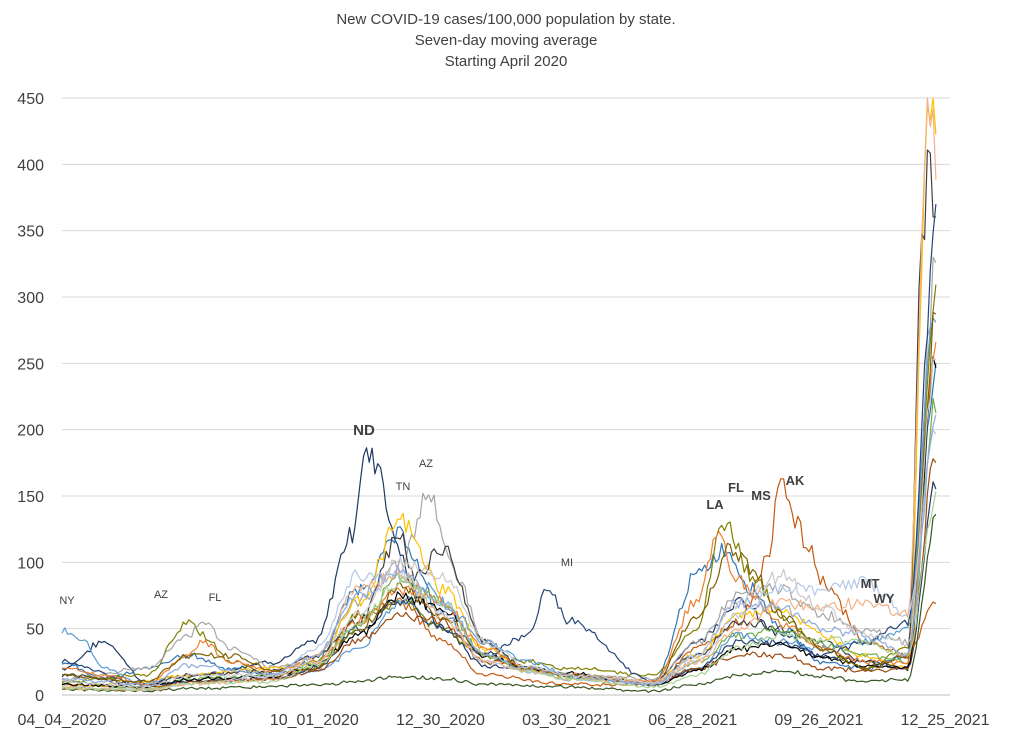 This screenshot has width=1012, height=739. I want to click on state-label: WY, so click(884, 598).